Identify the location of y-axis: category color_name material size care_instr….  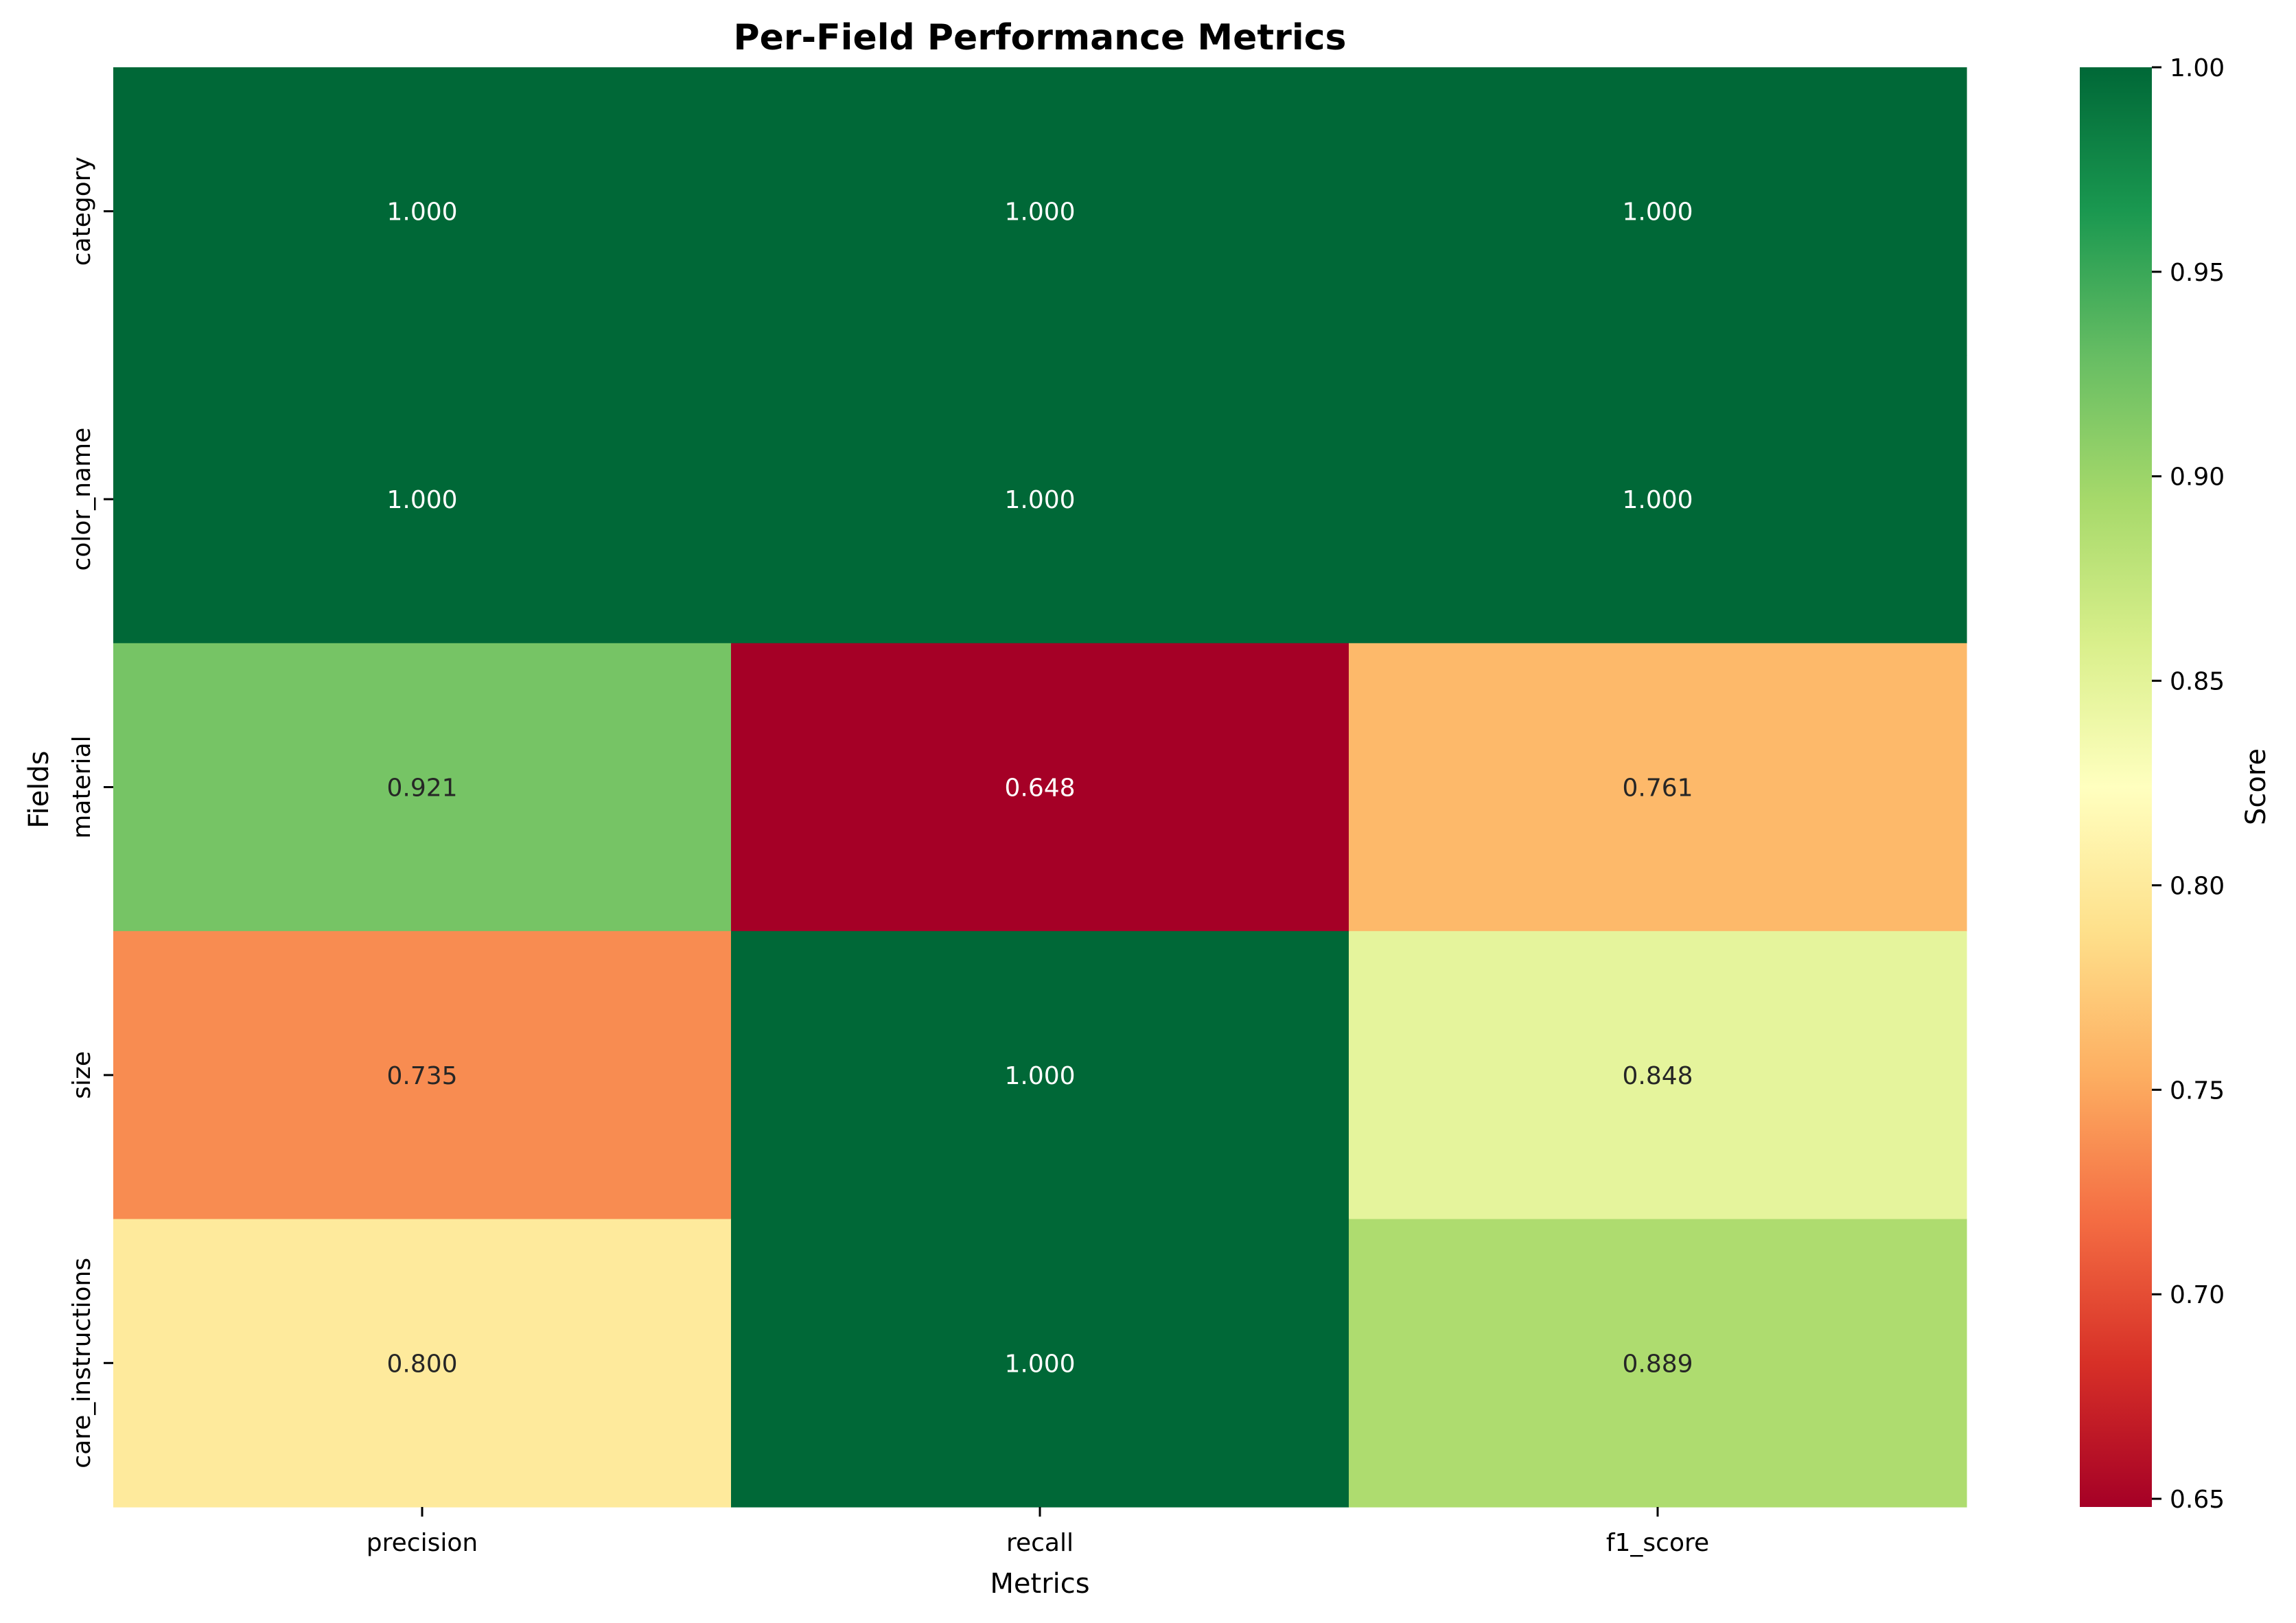
(90, 813).